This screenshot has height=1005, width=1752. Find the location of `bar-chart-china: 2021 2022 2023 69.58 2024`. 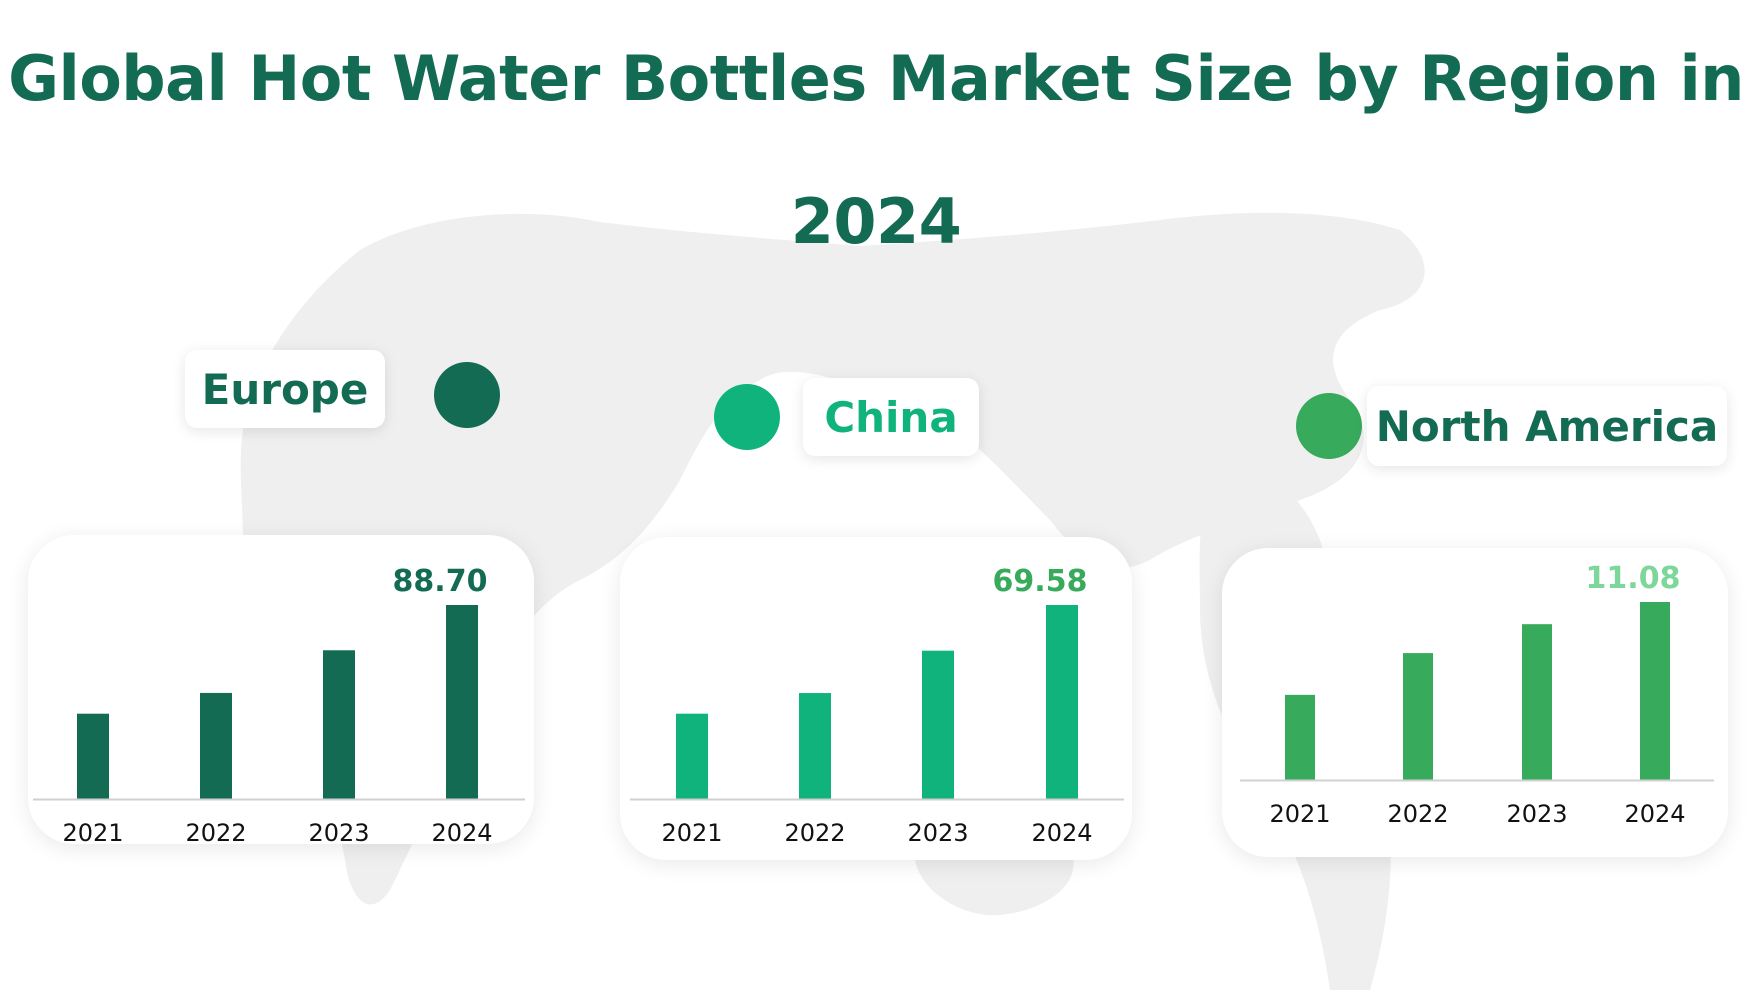

bar-chart-china: 2021 2022 2023 69.58 2024 is located at coordinates (877, 705).